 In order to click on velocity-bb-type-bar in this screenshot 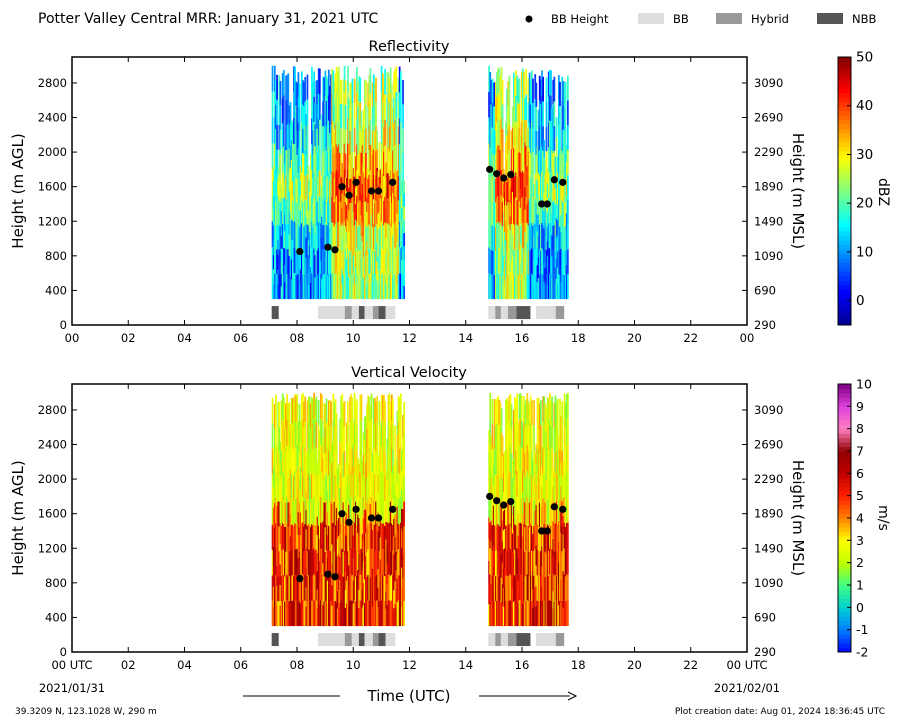, I will do `click(418, 640)`.